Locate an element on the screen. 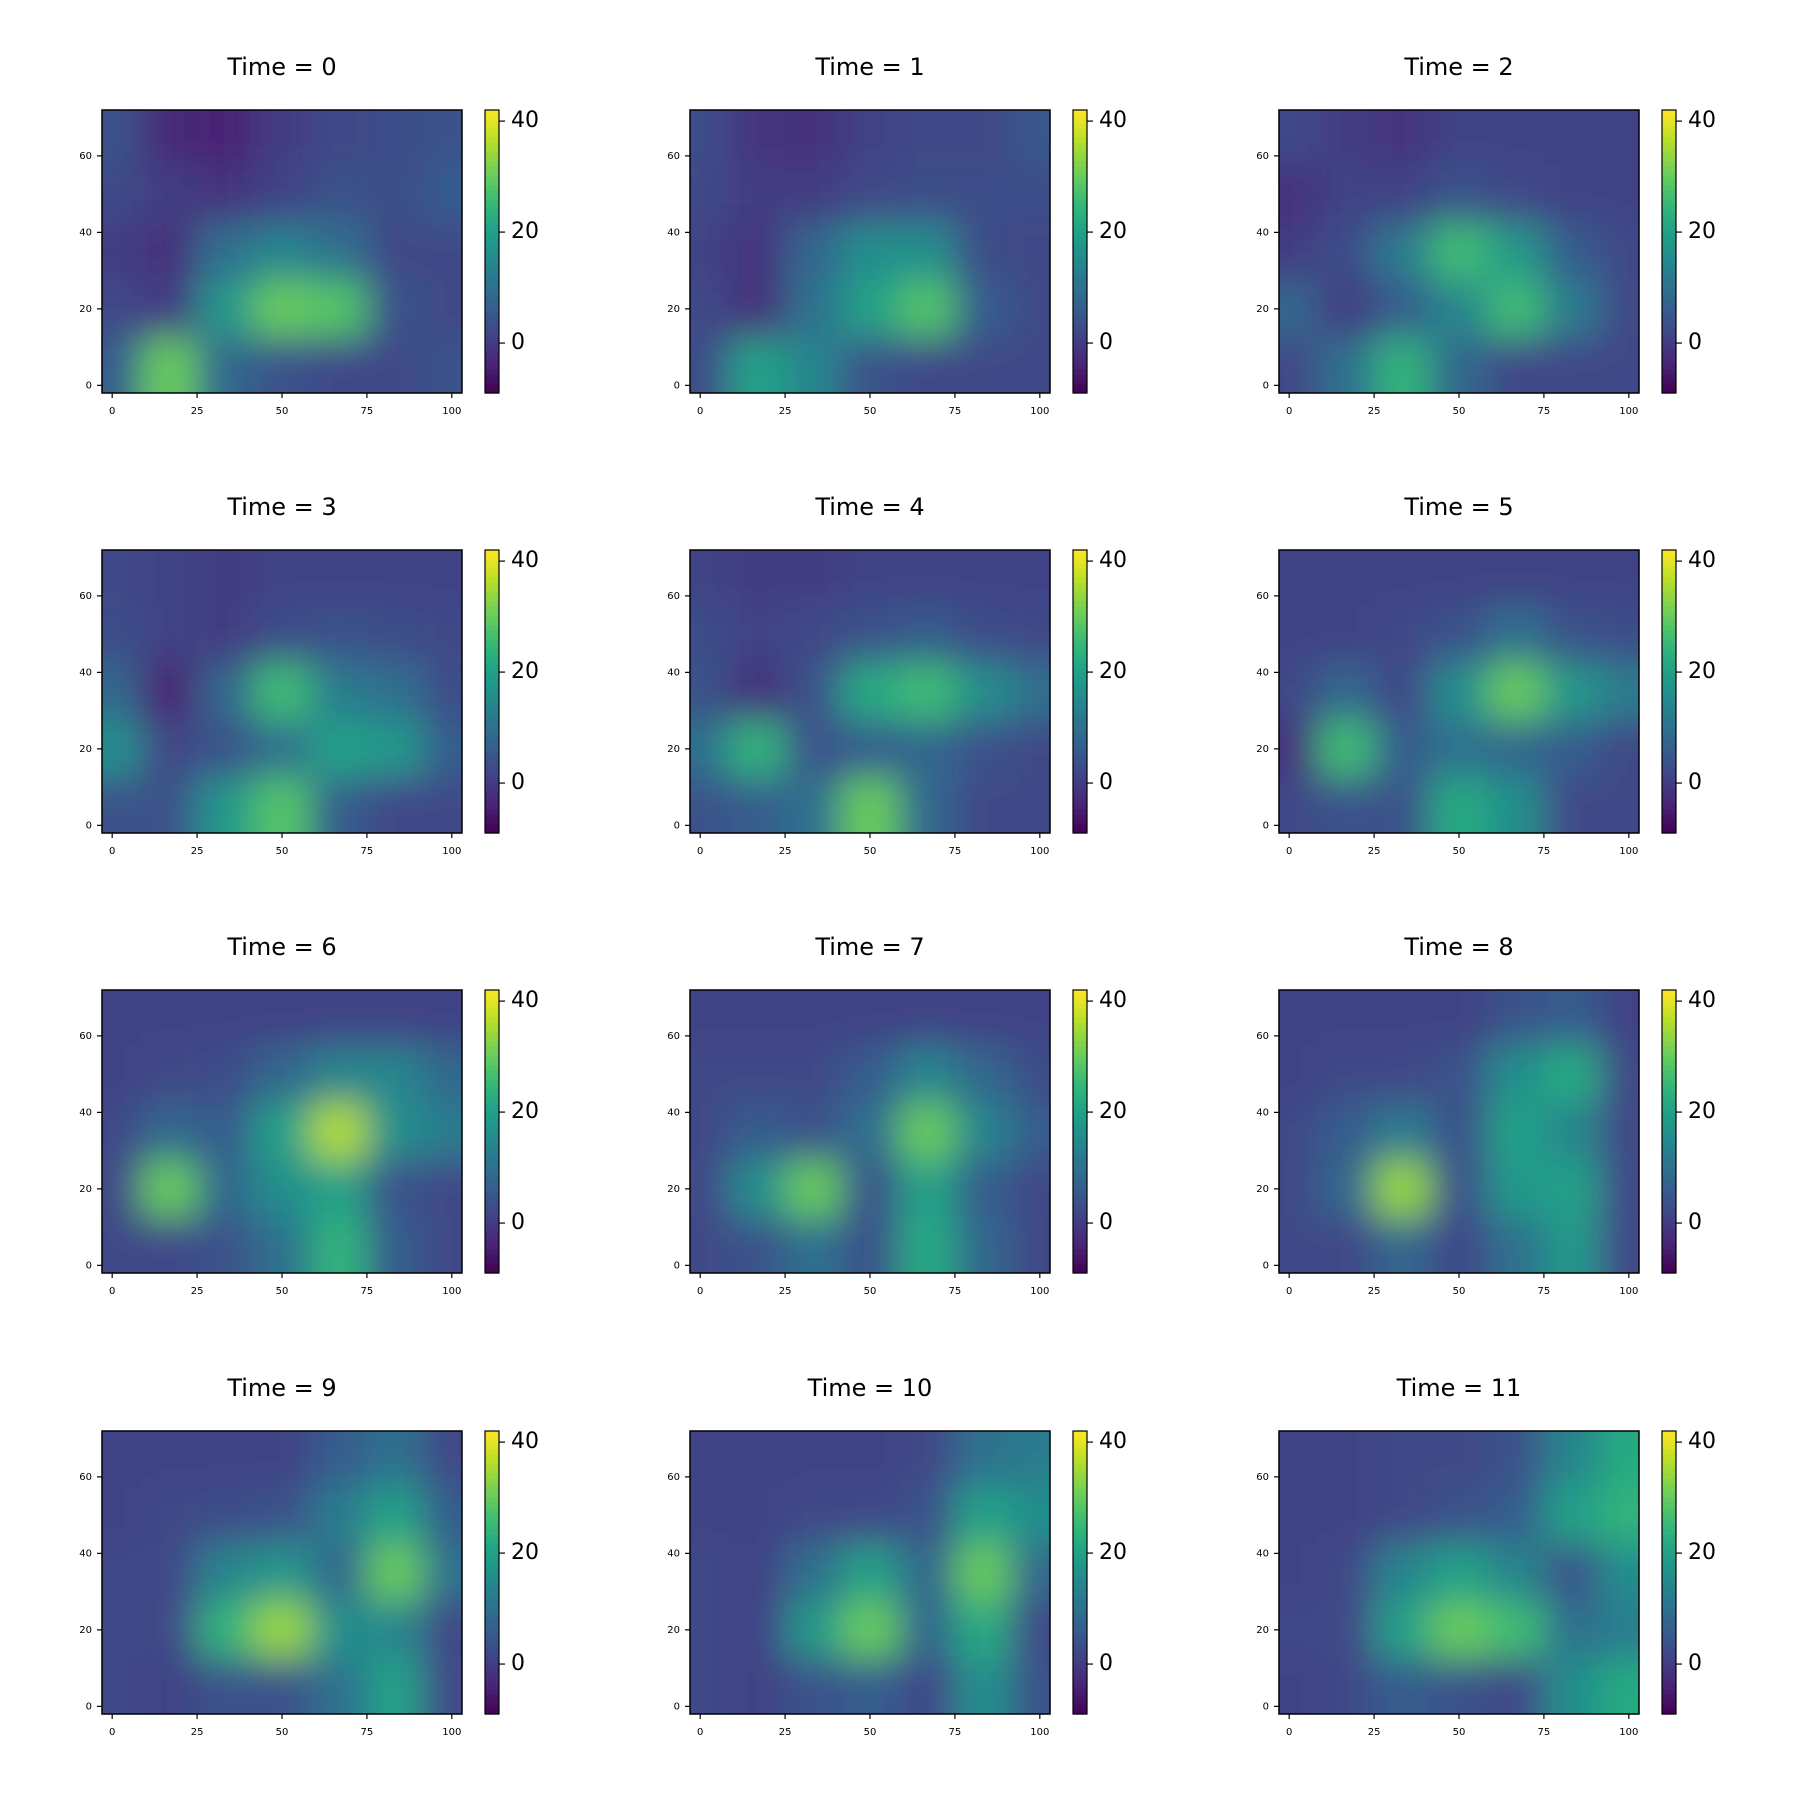 This screenshot has width=1800, height=1800. panel-title: Time = 10 is located at coordinates (870, 1388).